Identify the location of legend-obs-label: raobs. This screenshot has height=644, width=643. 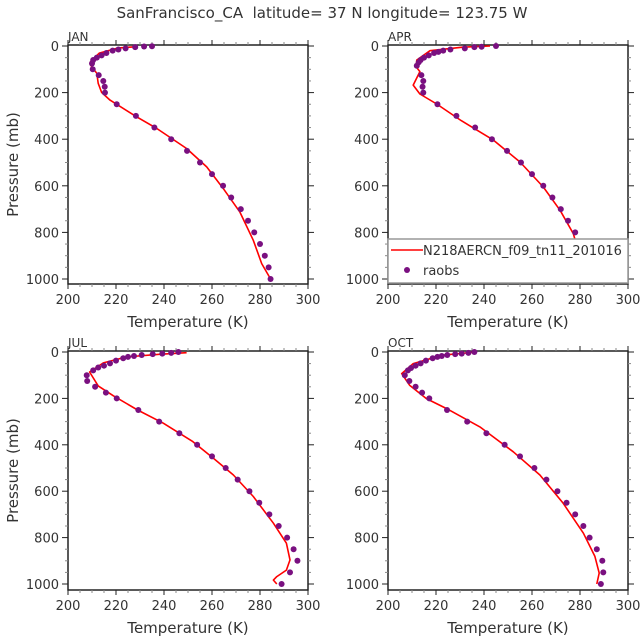
(441, 271).